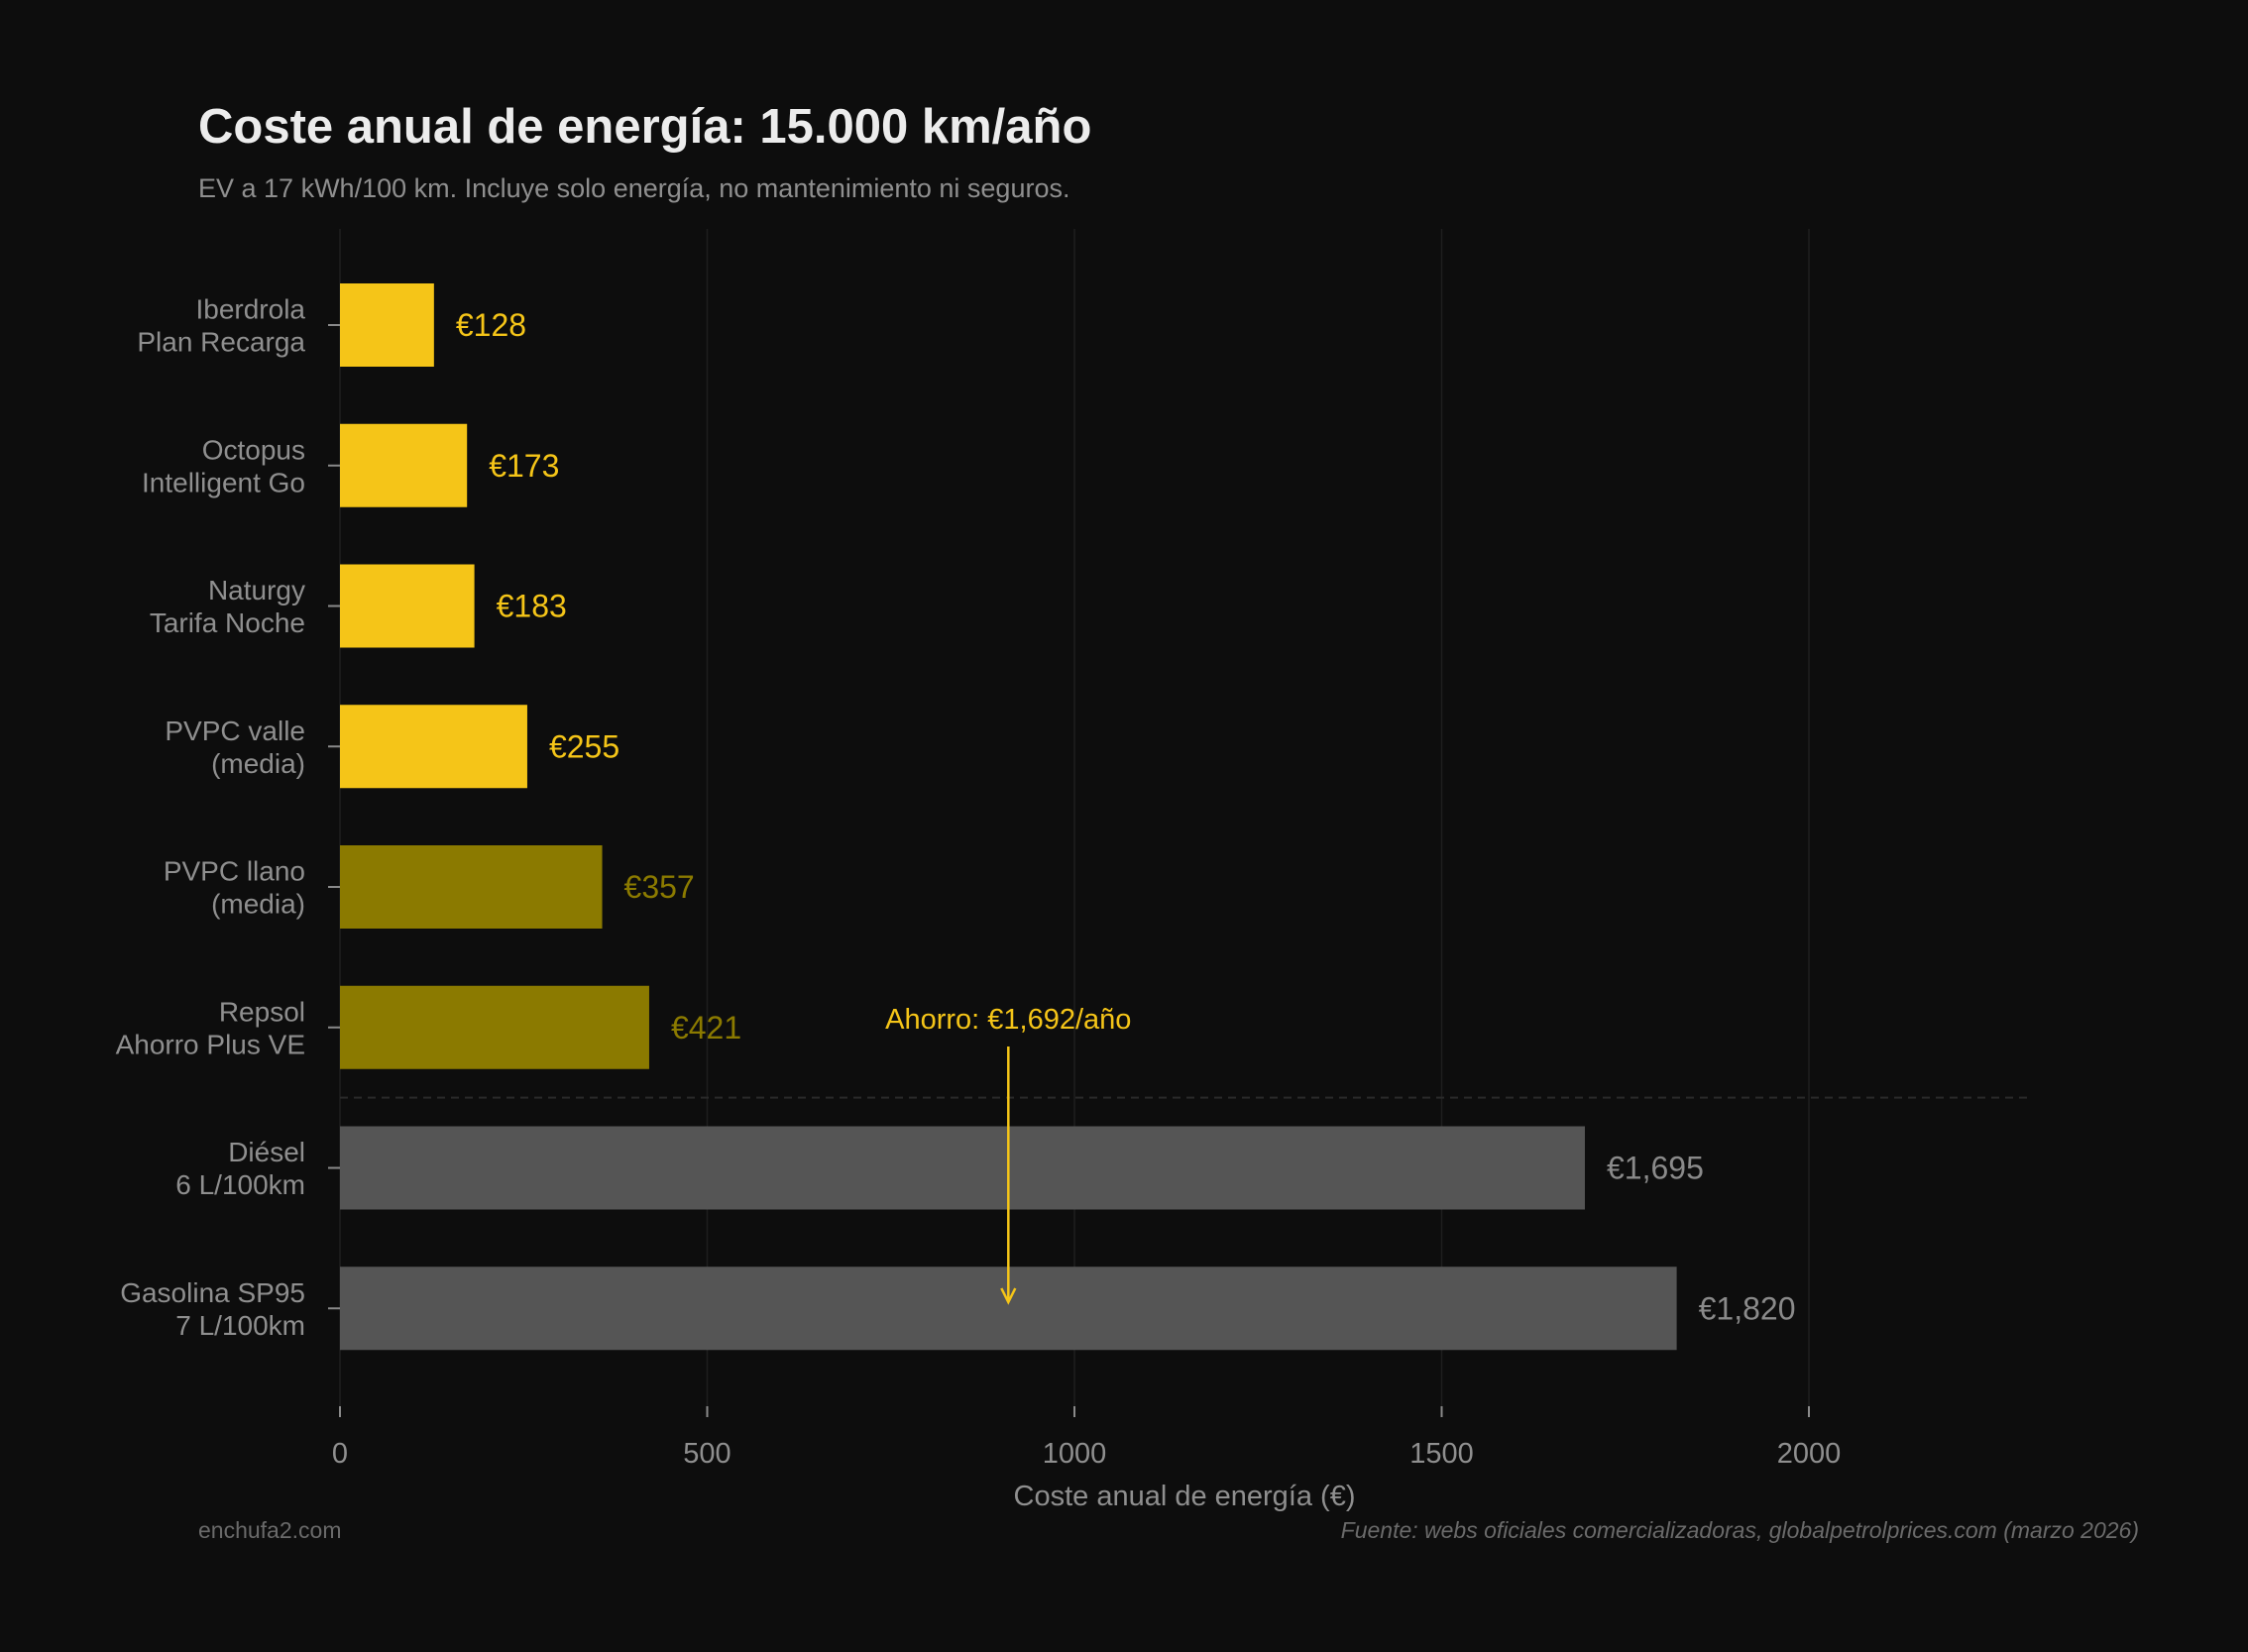 The image size is (2248, 1652). What do you see at coordinates (1441, 1454) in the screenshot?
I see `x-tick-label: 1500` at bounding box center [1441, 1454].